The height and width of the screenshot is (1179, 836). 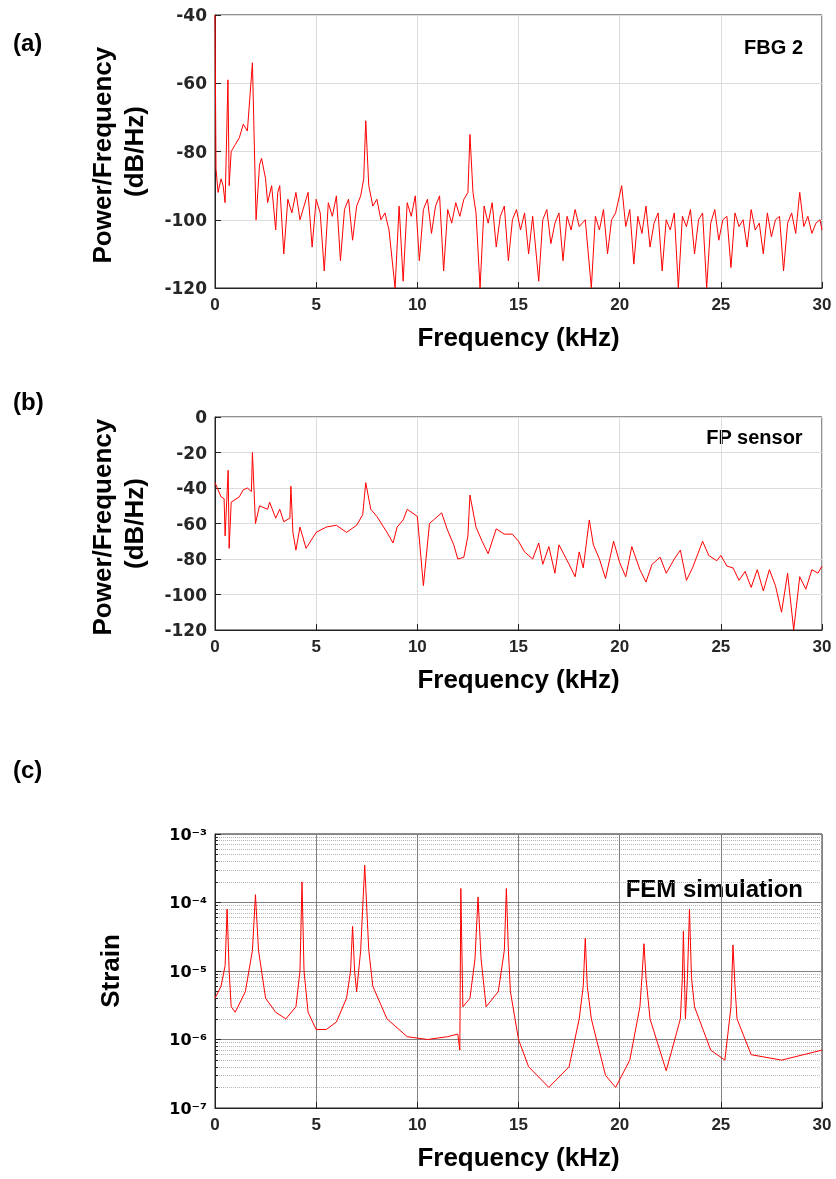 What do you see at coordinates (188, 902) in the screenshot?
I see `y-tick-label: 10⁻⁴` at bounding box center [188, 902].